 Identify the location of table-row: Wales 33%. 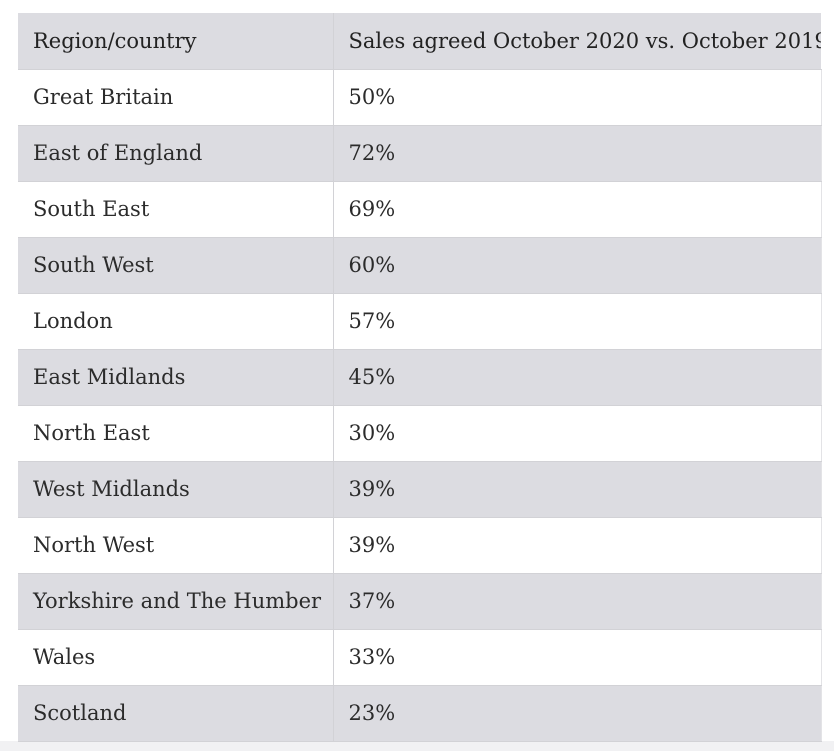
(420, 657).